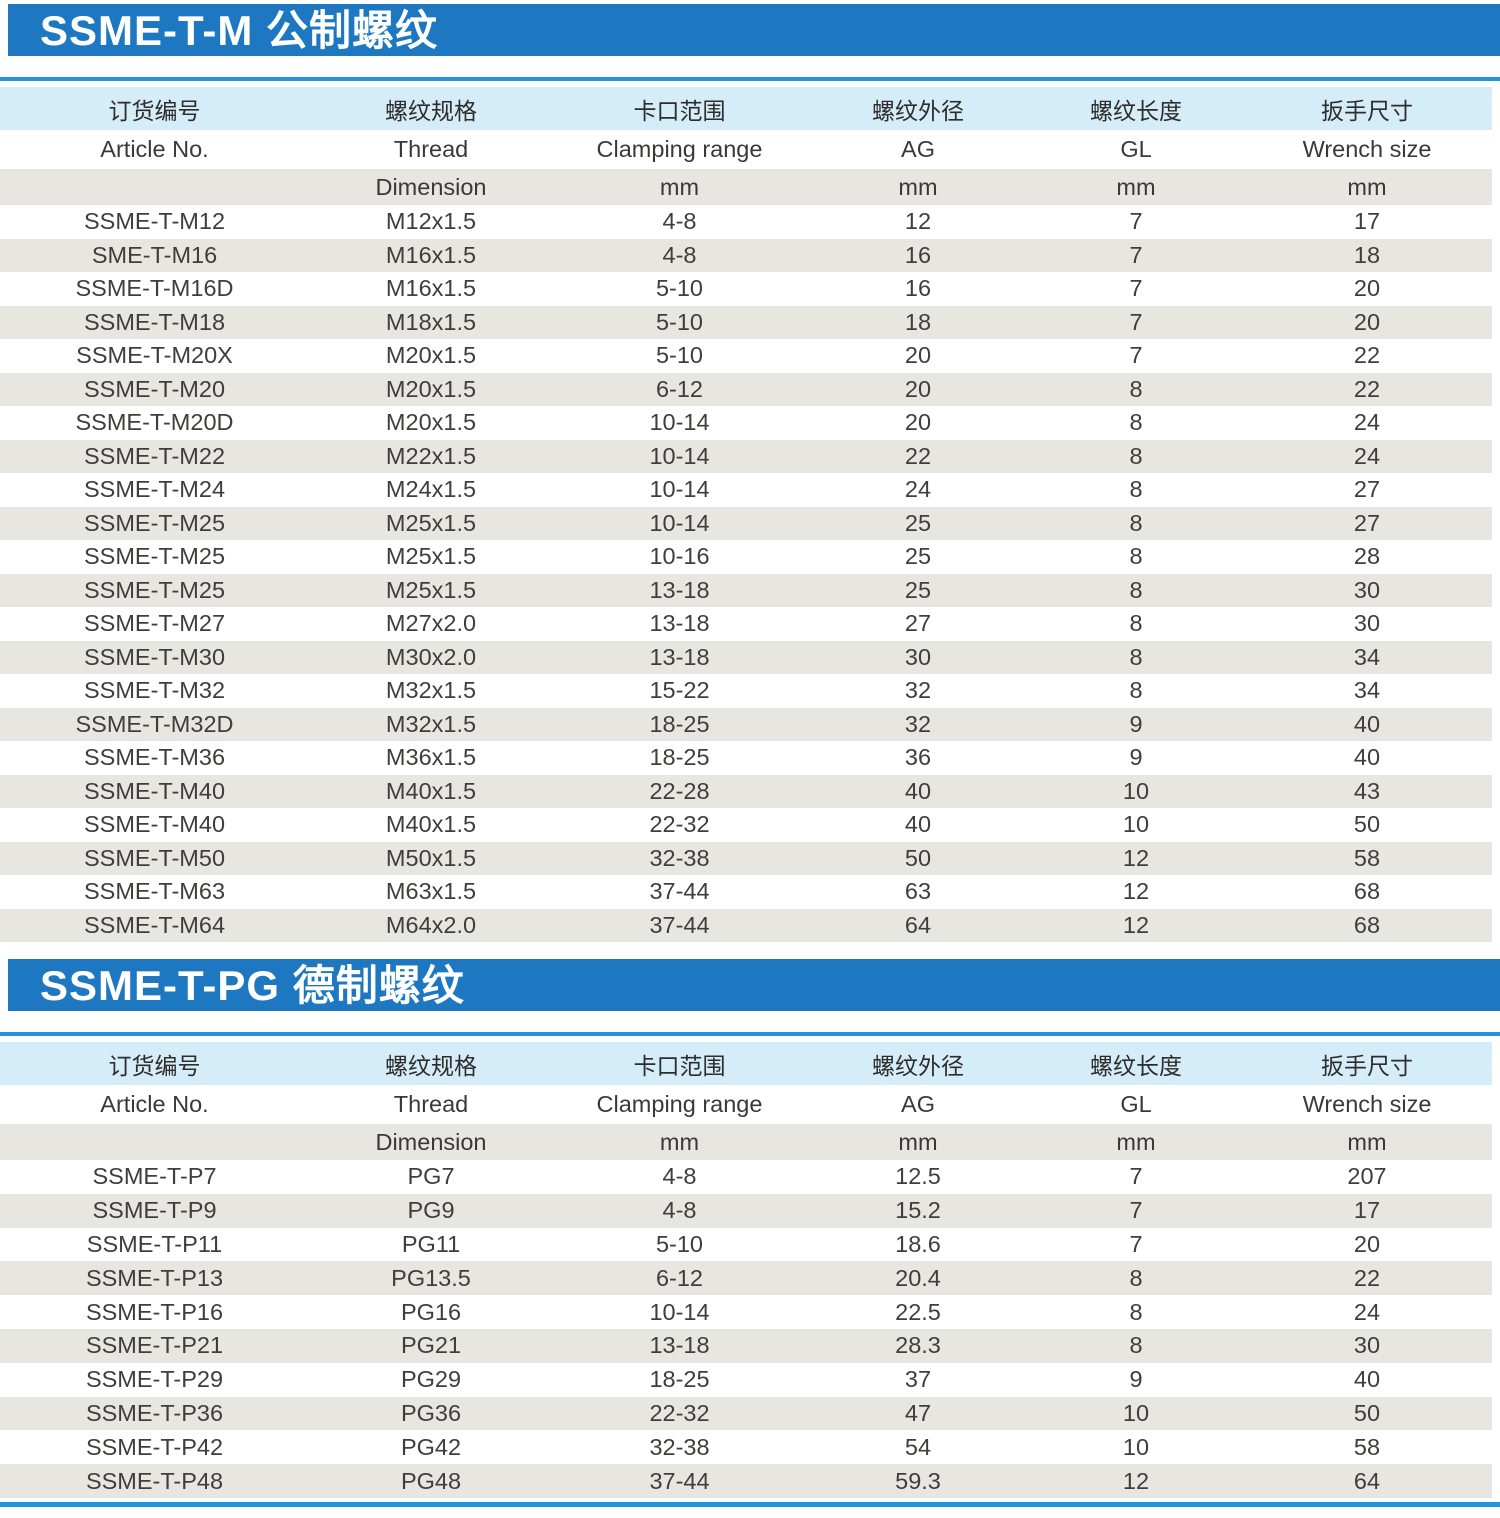 The width and height of the screenshot is (1500, 1518). I want to click on cell-clamping-range: 37-44, so click(679, 891).